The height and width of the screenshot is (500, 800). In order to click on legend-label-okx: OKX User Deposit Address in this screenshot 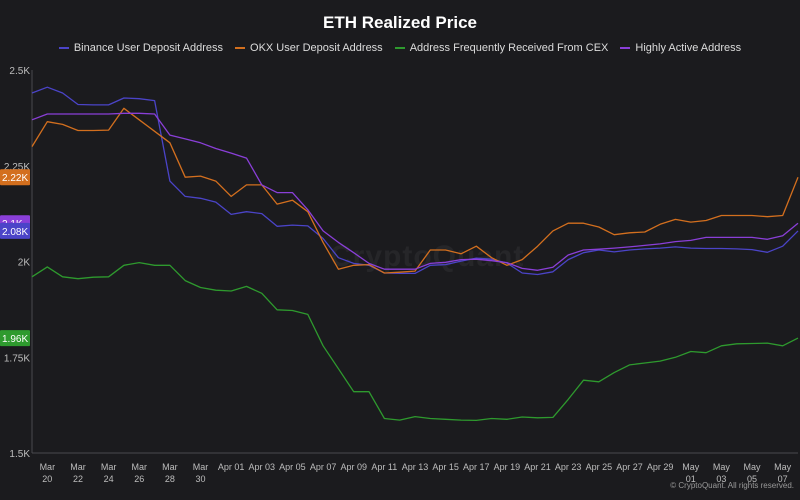, I will do `click(316, 48)`.